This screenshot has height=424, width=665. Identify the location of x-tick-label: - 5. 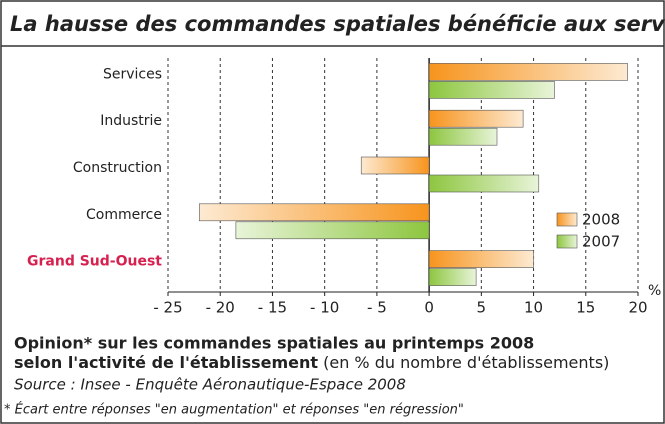
(377, 308).